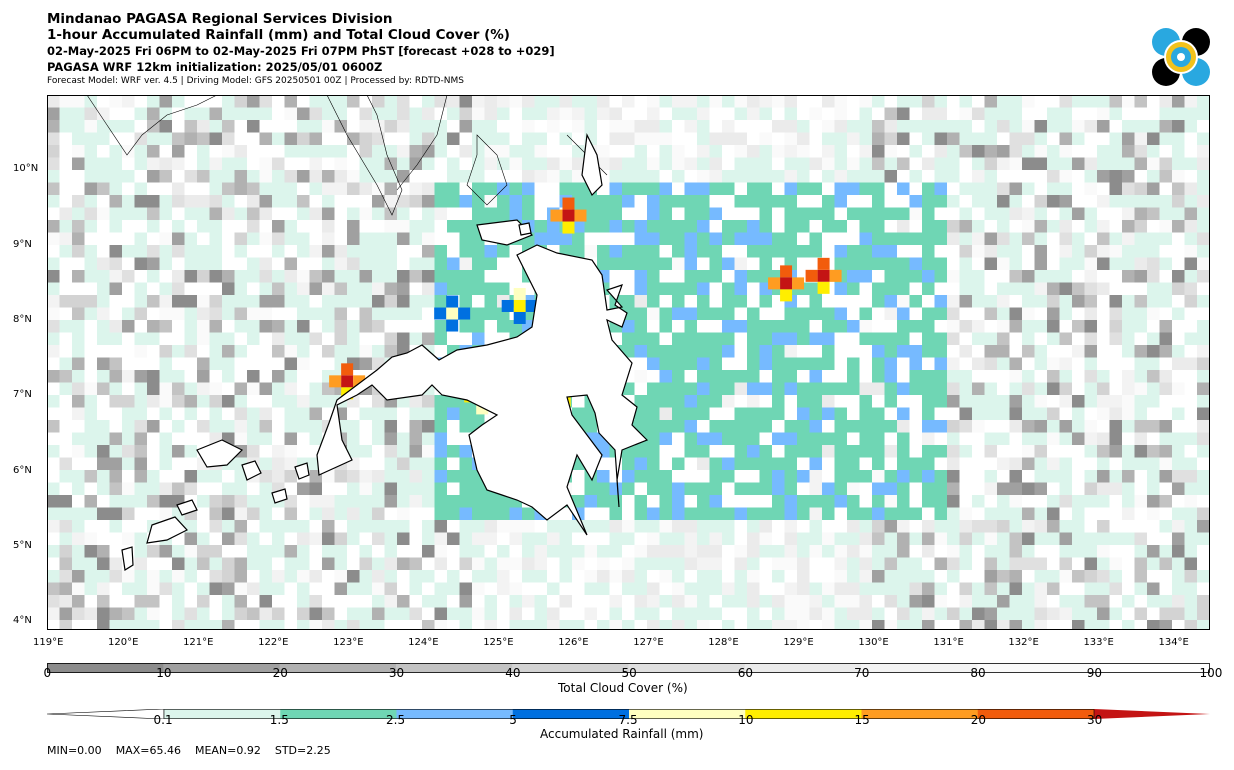 This screenshot has width=1234, height=770. What do you see at coordinates (273, 642) in the screenshot?
I see `lon-tick-label: 122°E` at bounding box center [273, 642].